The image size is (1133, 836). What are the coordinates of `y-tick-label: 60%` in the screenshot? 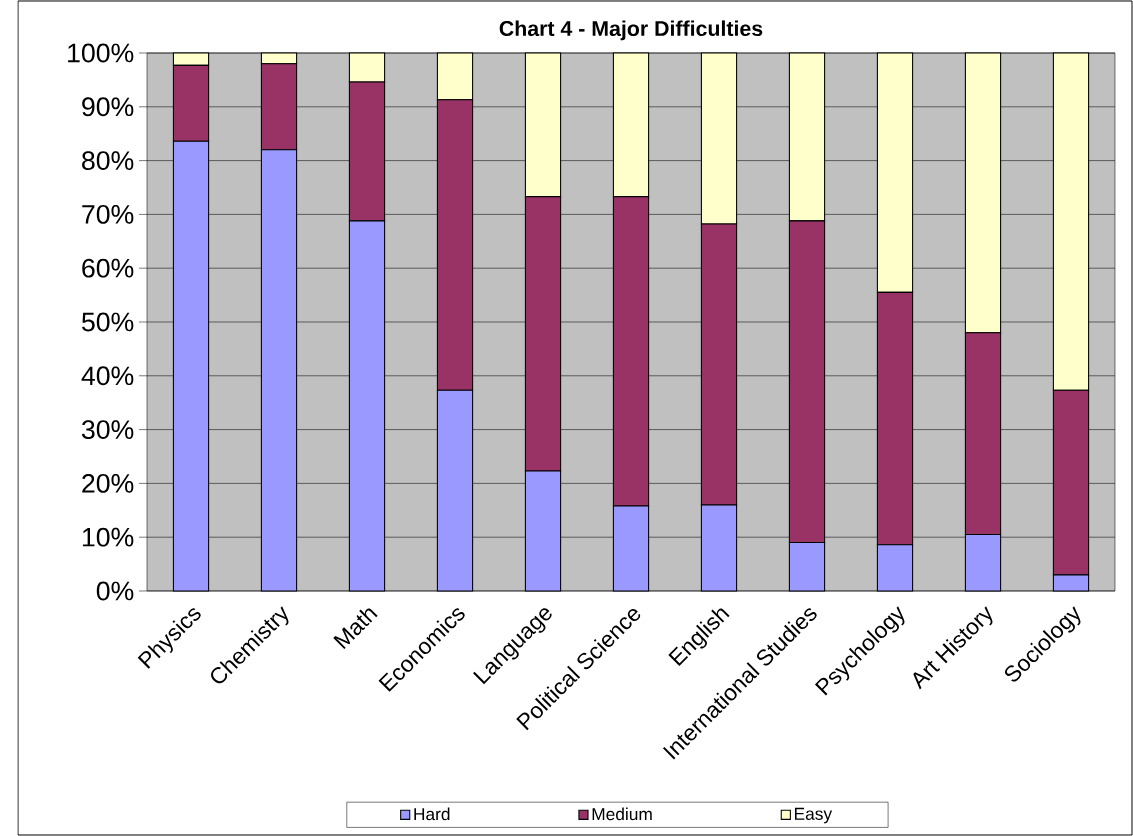 It's located at (108, 268).